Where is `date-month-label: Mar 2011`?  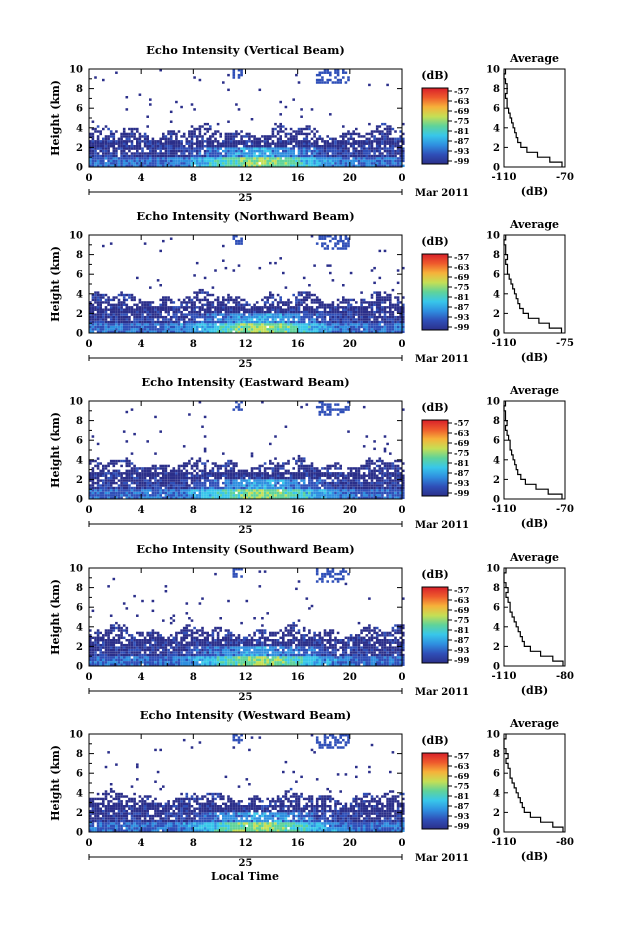 date-month-label: Mar 2011 is located at coordinates (442, 193).